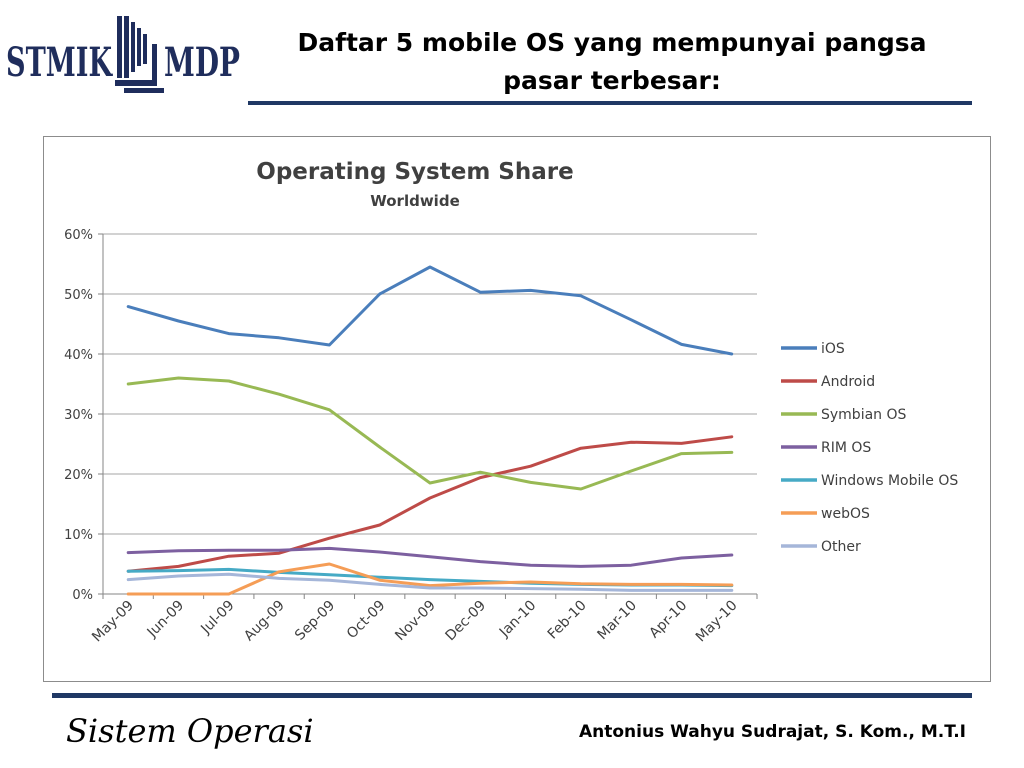 The image size is (1024, 768). Describe the element at coordinates (190, 731) in the screenshot. I see `footer-course-name: Sistem Operasi` at that location.